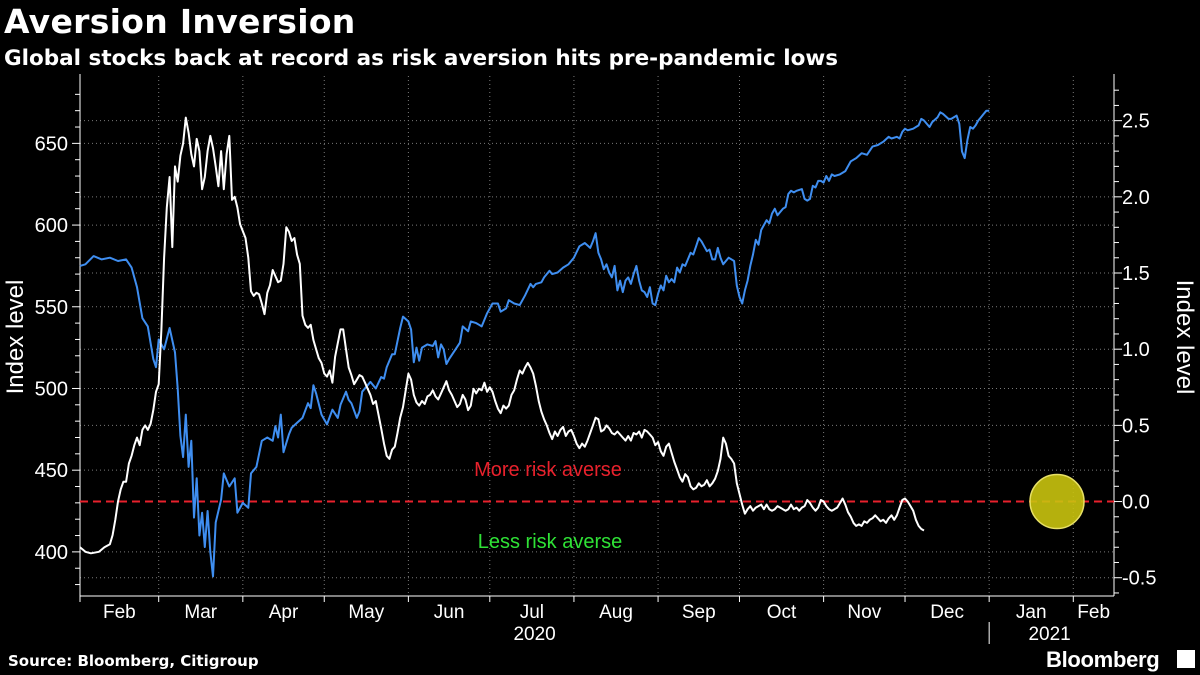  What do you see at coordinates (51, 226) in the screenshot?
I see `left-tick-label: 600` at bounding box center [51, 226].